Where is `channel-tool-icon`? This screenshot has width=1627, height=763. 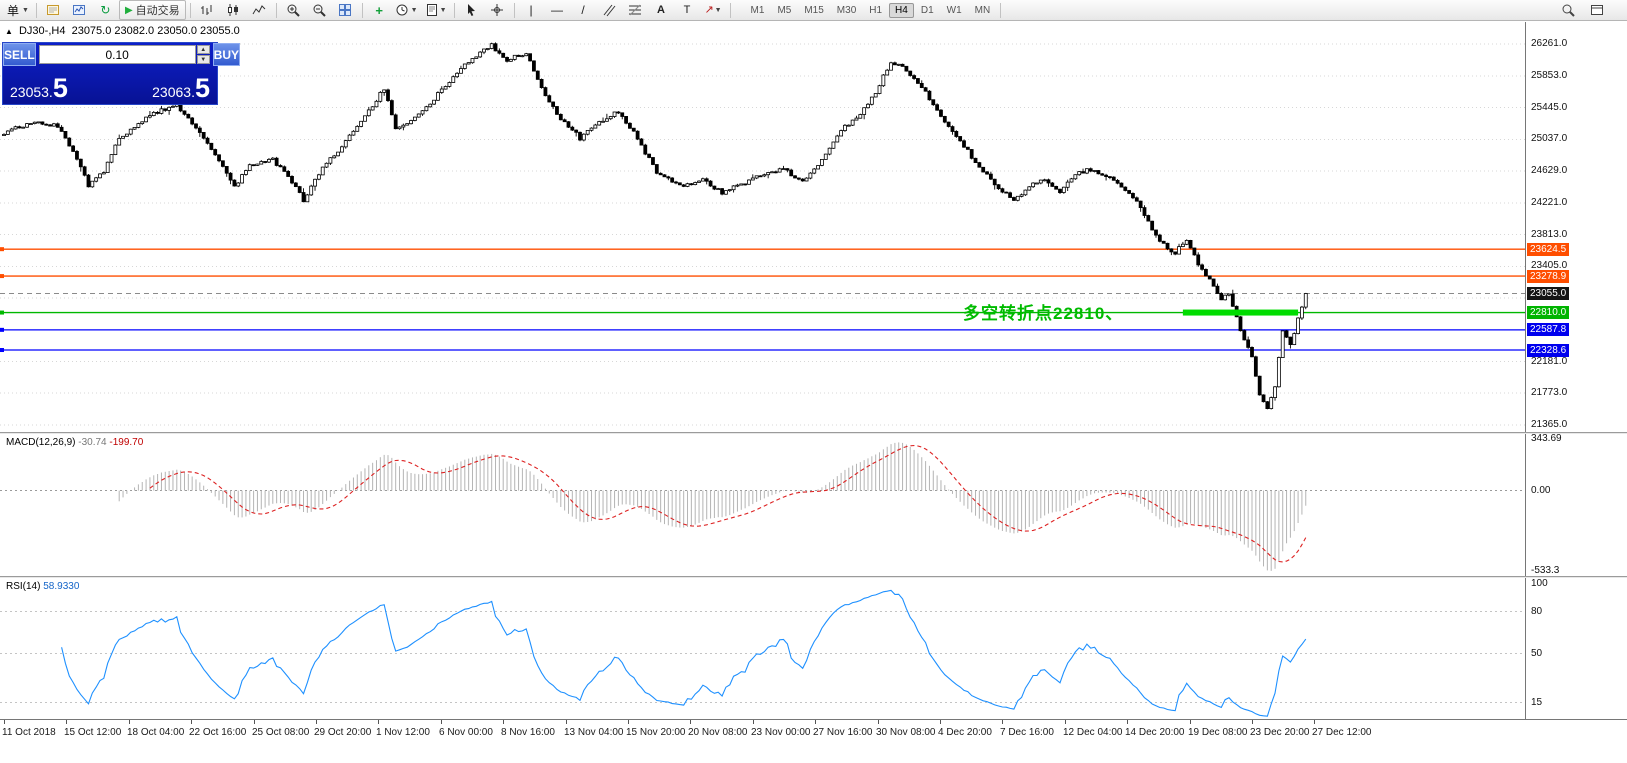
channel-tool-icon is located at coordinates (609, 10).